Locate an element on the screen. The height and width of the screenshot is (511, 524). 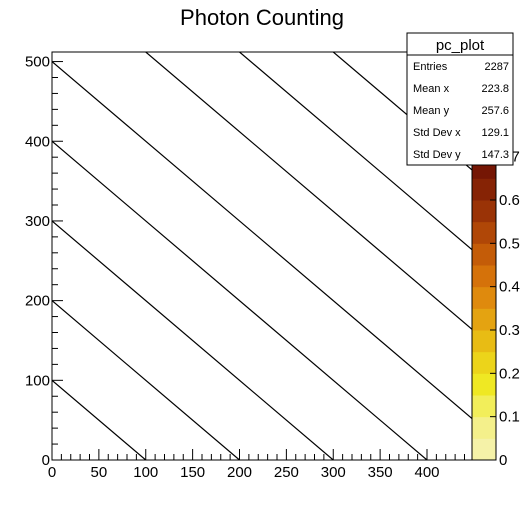
palette-tick-label: 0.1 is located at coordinates (509, 417).